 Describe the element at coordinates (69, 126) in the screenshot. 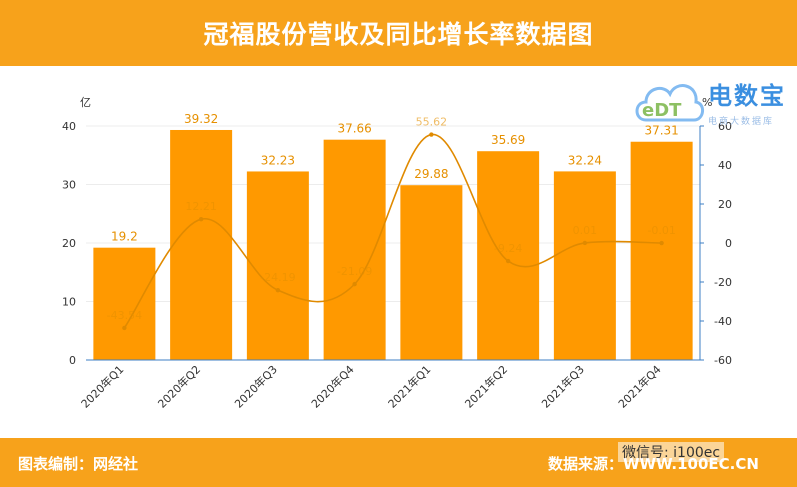

I see `y-left-tick-label: 40` at that location.